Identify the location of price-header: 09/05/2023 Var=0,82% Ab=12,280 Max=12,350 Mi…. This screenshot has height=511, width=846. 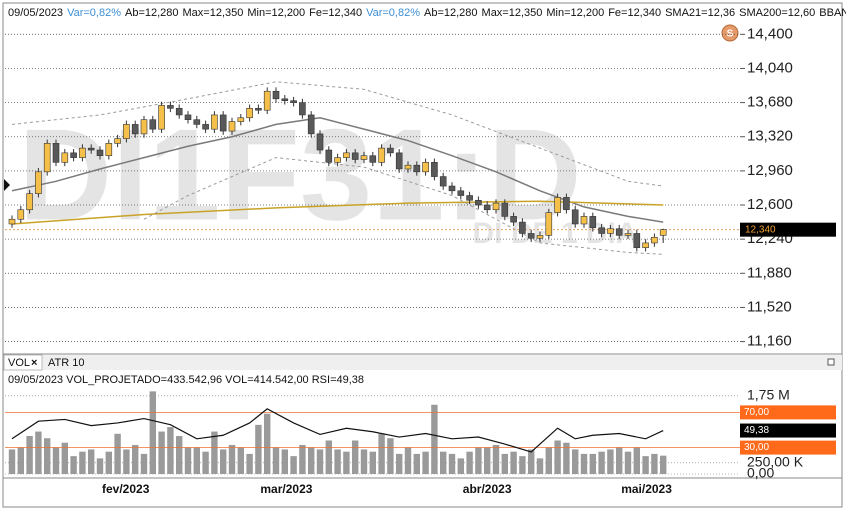
(427, 13).